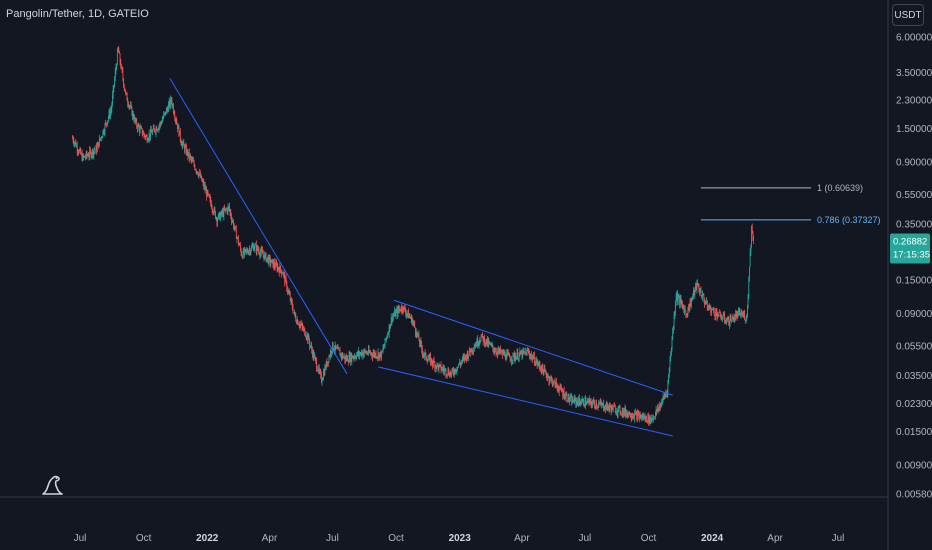 The width and height of the screenshot is (932, 550). What do you see at coordinates (910, 248) in the screenshot?
I see `last-price-badge` at bounding box center [910, 248].